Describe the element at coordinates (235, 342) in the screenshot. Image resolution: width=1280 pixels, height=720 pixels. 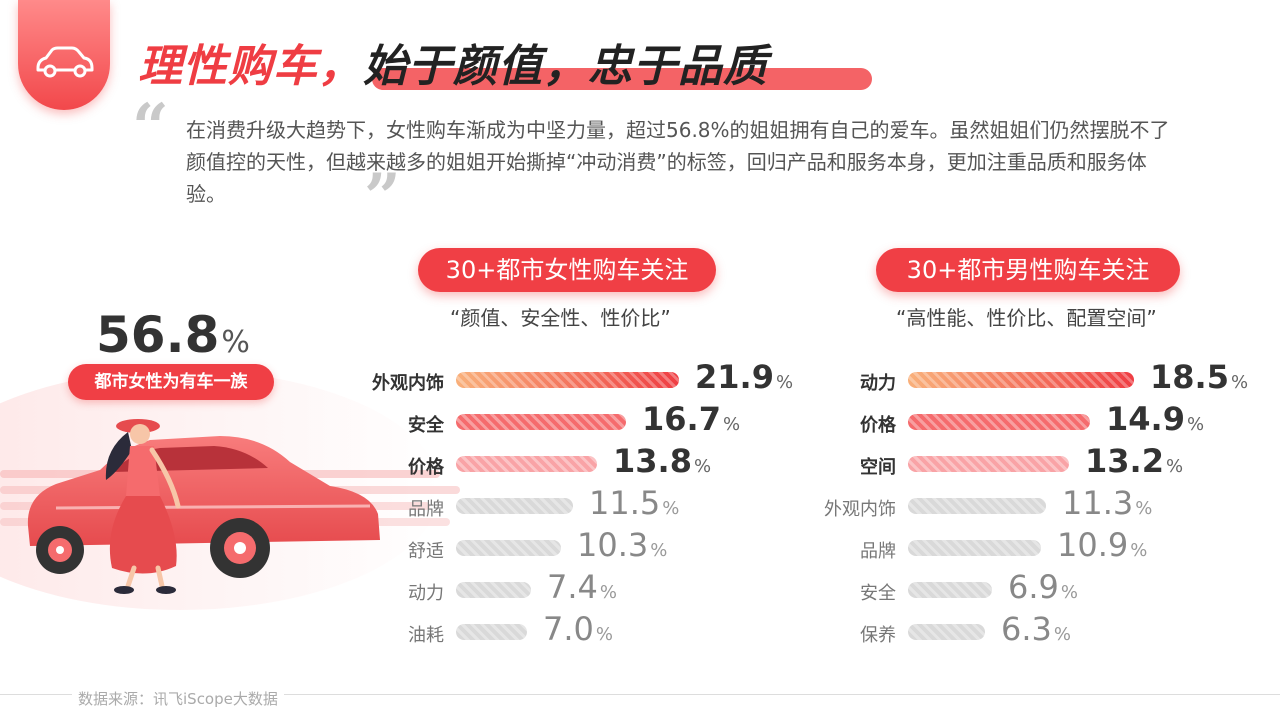
I see `hero-unit: %` at that location.